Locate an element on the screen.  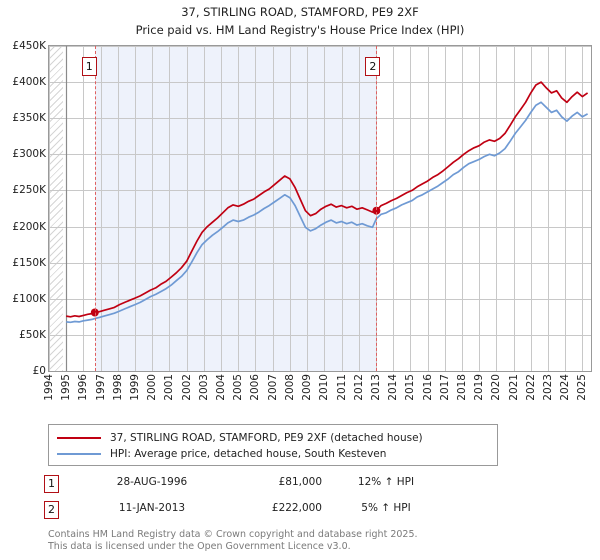
x-axis-tick-label: 2020 is located at coordinates (496, 387).